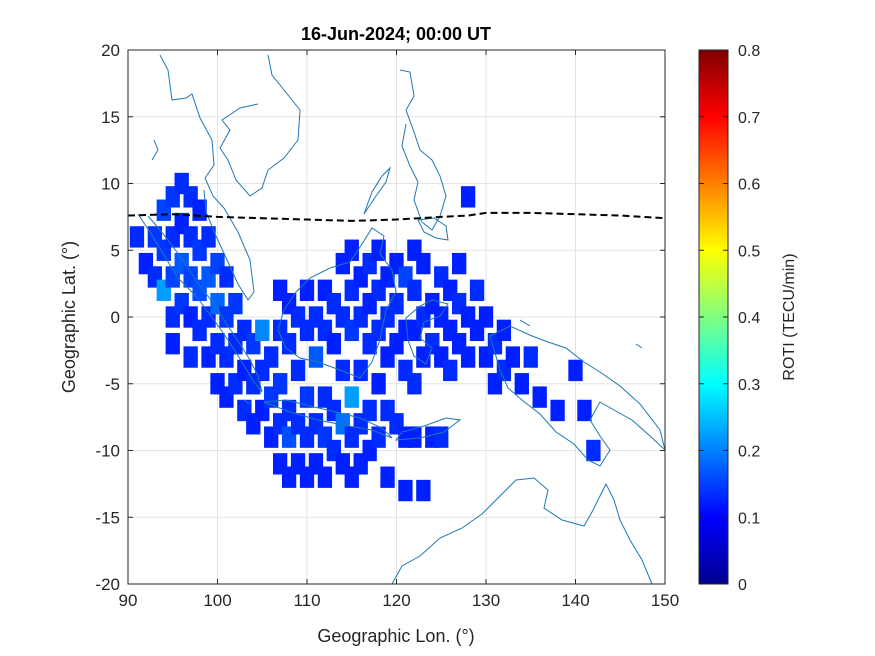 The height and width of the screenshot is (656, 875). I want to click on coastline-borneo, so click(337, 303).